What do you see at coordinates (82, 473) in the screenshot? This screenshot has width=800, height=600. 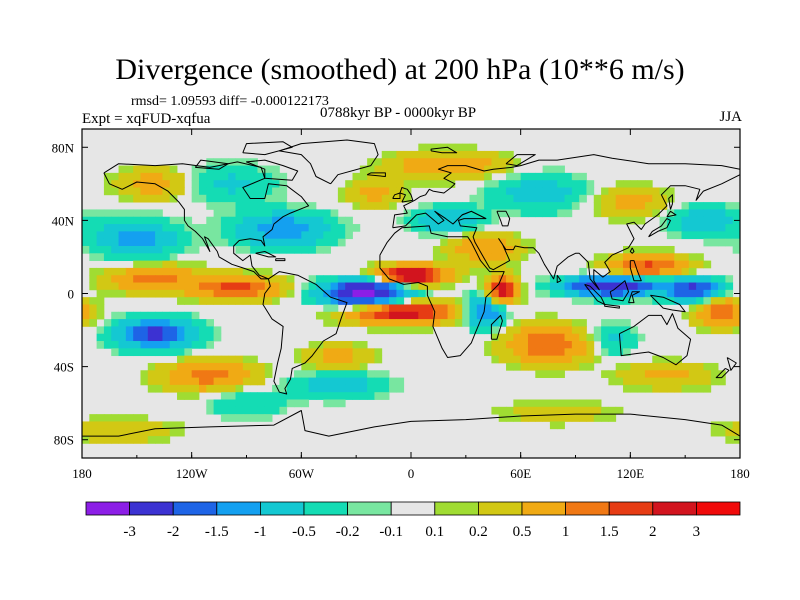 I see `x-tick-label: 180` at bounding box center [82, 473].